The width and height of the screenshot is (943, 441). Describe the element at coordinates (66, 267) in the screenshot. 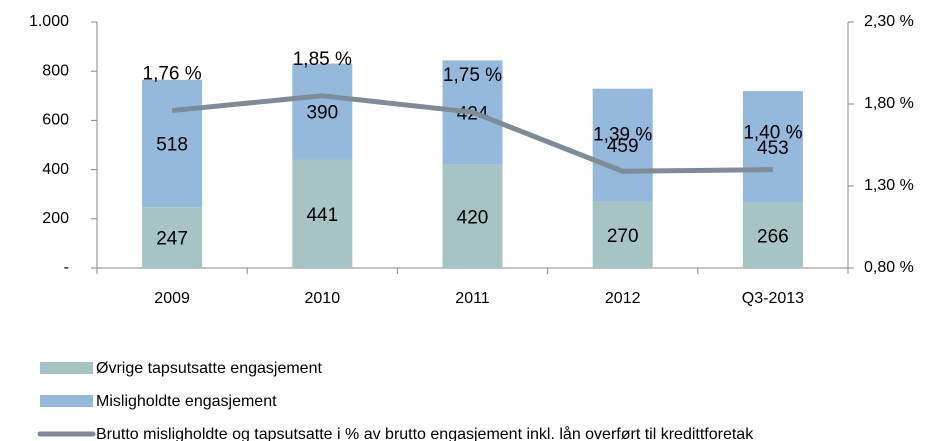

I see `y-tick-label: -` at that location.